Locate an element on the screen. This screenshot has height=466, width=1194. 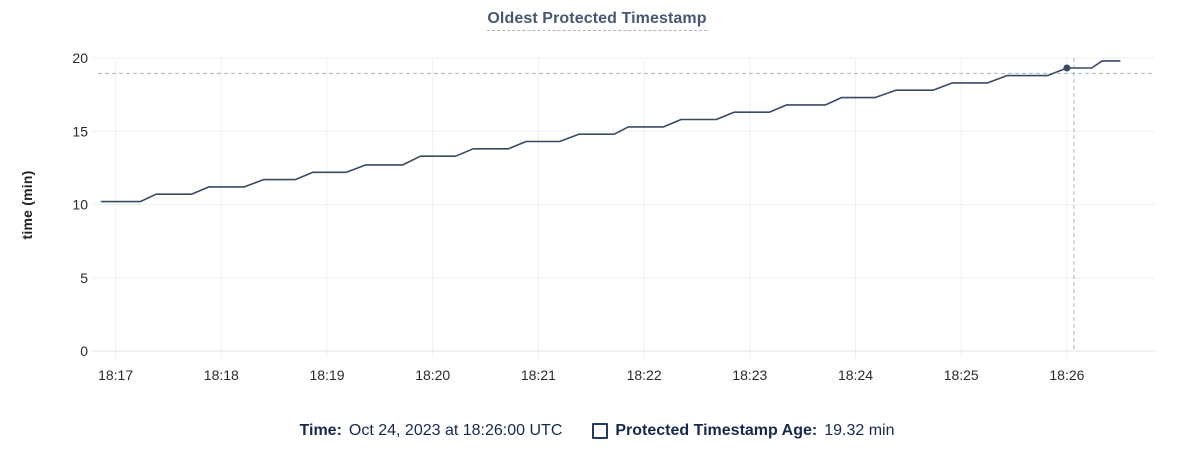
legend-series-label: Protected Timestamp Age: is located at coordinates (716, 430).